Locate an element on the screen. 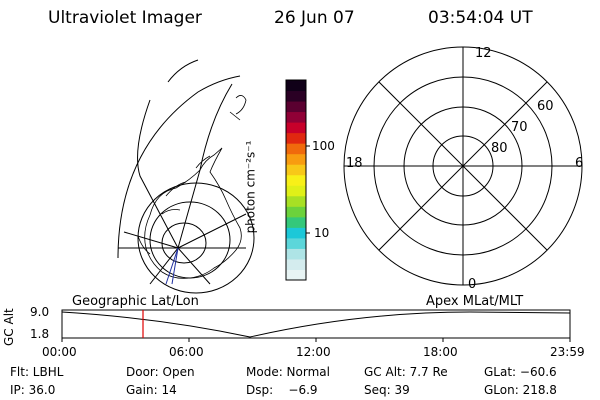 This screenshot has height=400, width=600. mlt-6-label: 6 is located at coordinates (579, 163).